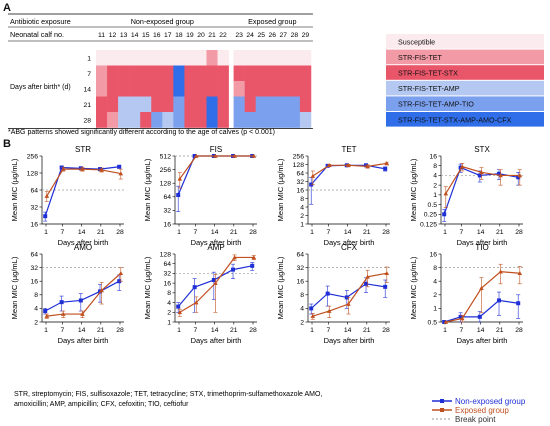 Image resolution: width=550 pixels, height=426 pixels. I want to click on calf-number: 12, so click(113, 35).